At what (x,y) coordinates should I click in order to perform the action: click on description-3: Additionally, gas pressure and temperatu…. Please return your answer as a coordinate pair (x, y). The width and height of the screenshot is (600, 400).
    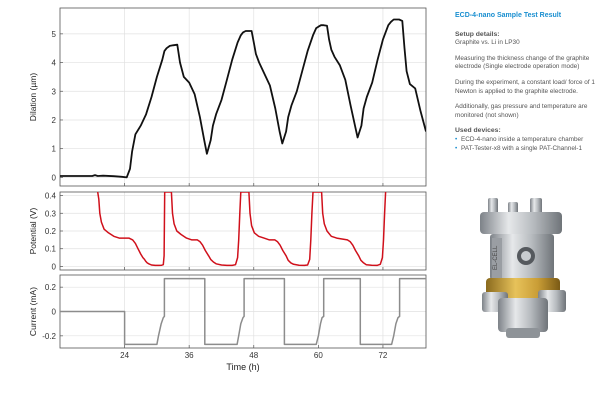
    Looking at the image, I should click on (521, 111).